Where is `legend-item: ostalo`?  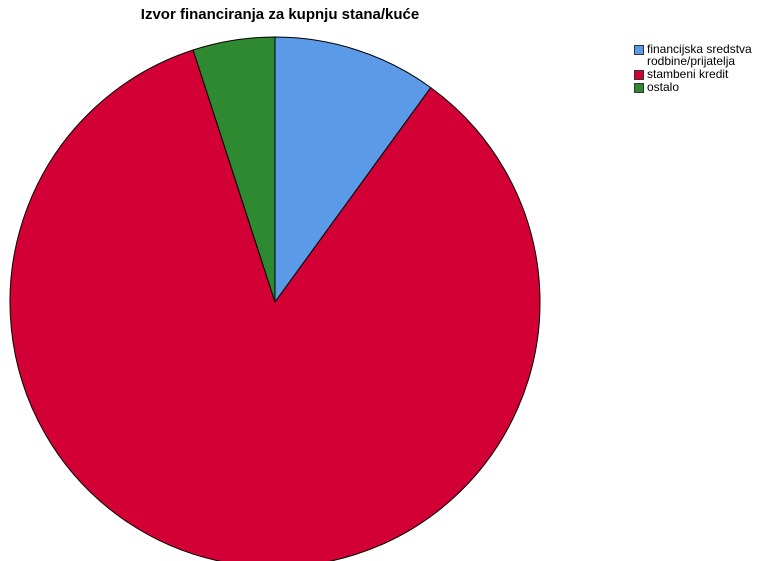
legend-item: ostalo is located at coordinates (706, 87).